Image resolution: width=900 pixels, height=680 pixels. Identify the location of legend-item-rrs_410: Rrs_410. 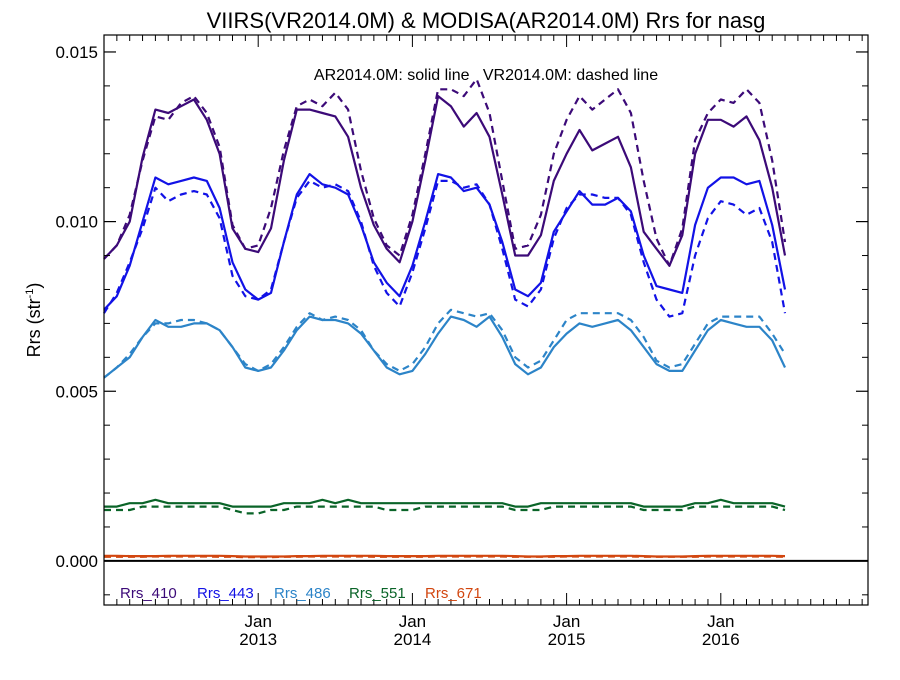
(148, 593).